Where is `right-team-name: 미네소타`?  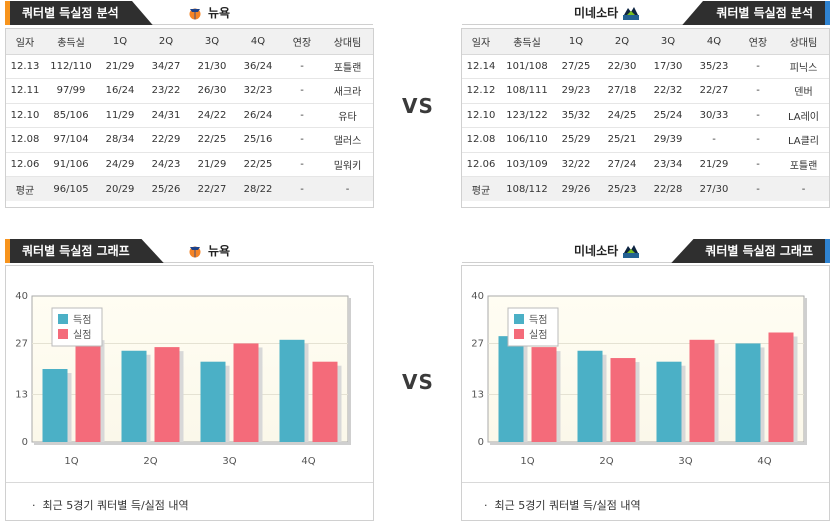
right-team-name: 미네소타 is located at coordinates (596, 13).